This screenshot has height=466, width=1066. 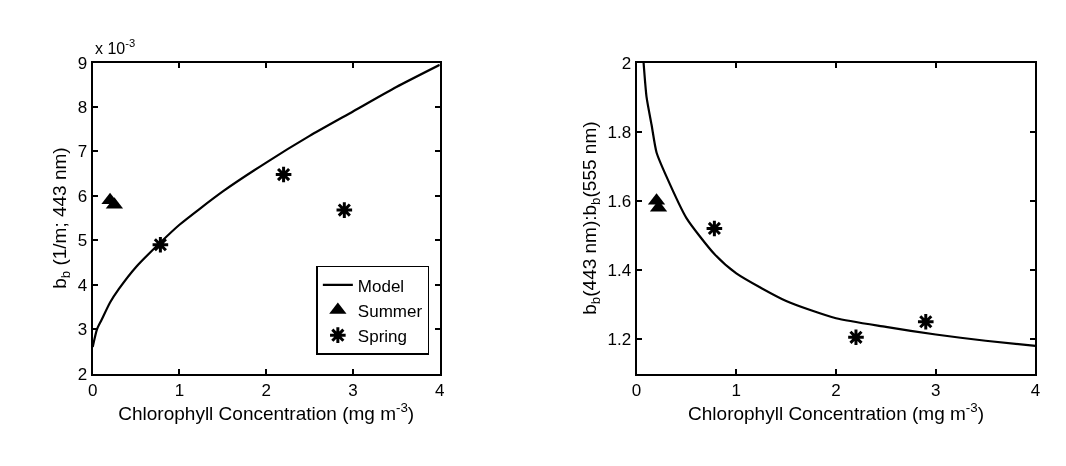 I want to click on text: x 10$^{-3}$, so click(x=115, y=47).